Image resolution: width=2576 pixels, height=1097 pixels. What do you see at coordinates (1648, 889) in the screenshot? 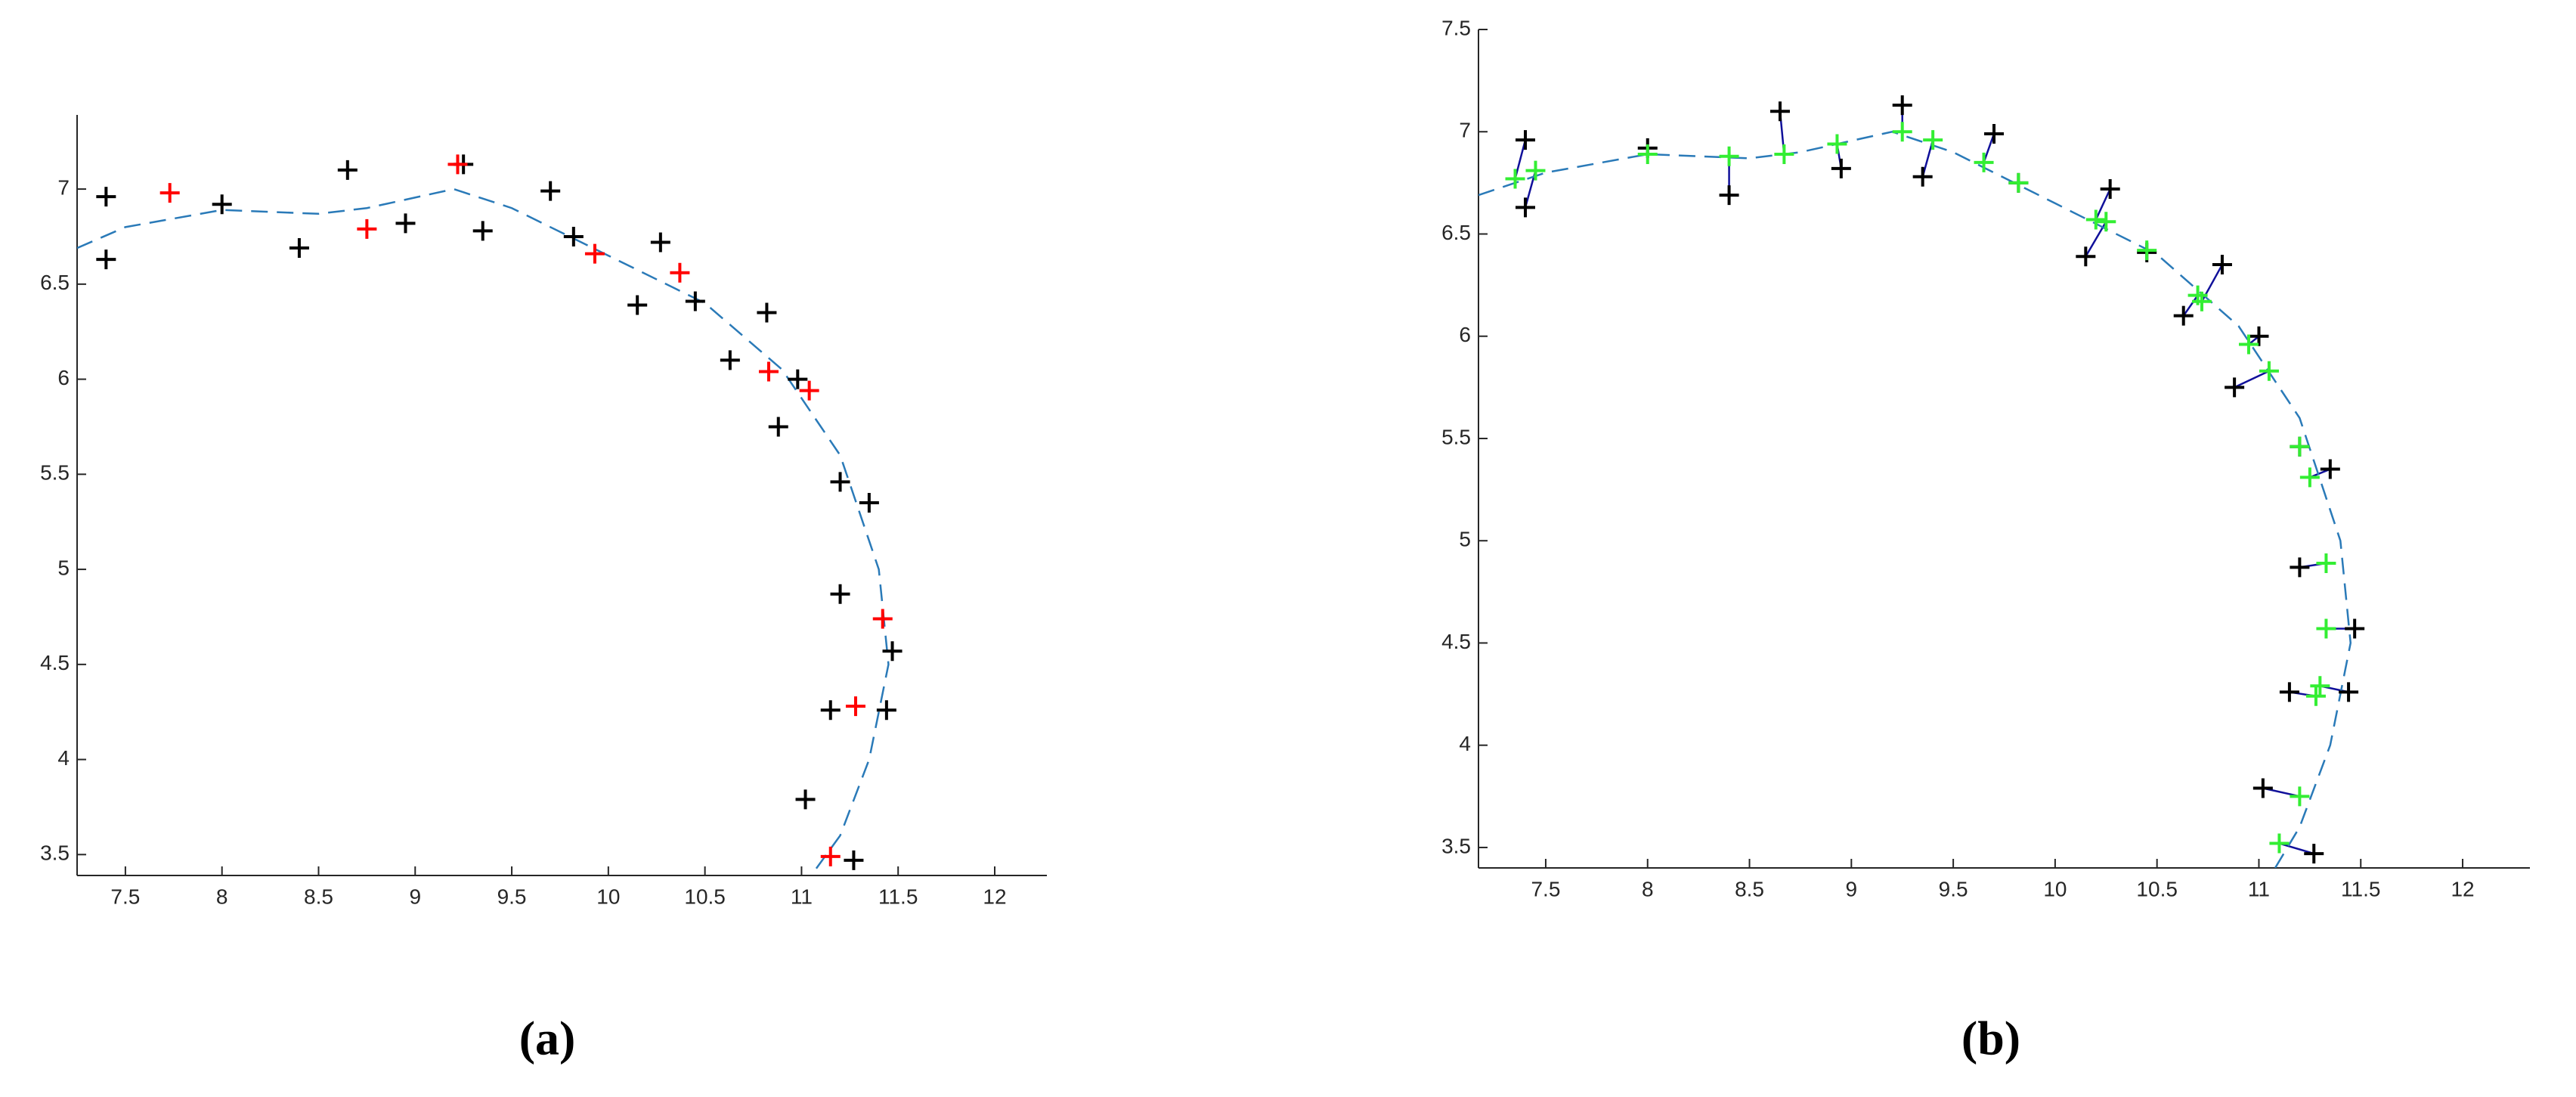
I see `x-tick-label: 8` at bounding box center [1648, 889].